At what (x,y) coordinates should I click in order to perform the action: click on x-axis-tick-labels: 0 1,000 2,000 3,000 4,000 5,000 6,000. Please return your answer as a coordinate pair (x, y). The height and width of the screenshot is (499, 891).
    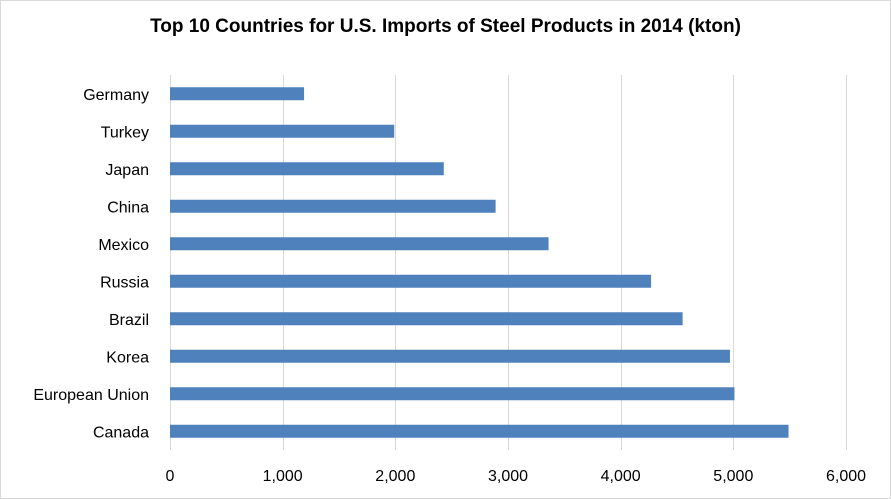
    Looking at the image, I should click on (516, 476).